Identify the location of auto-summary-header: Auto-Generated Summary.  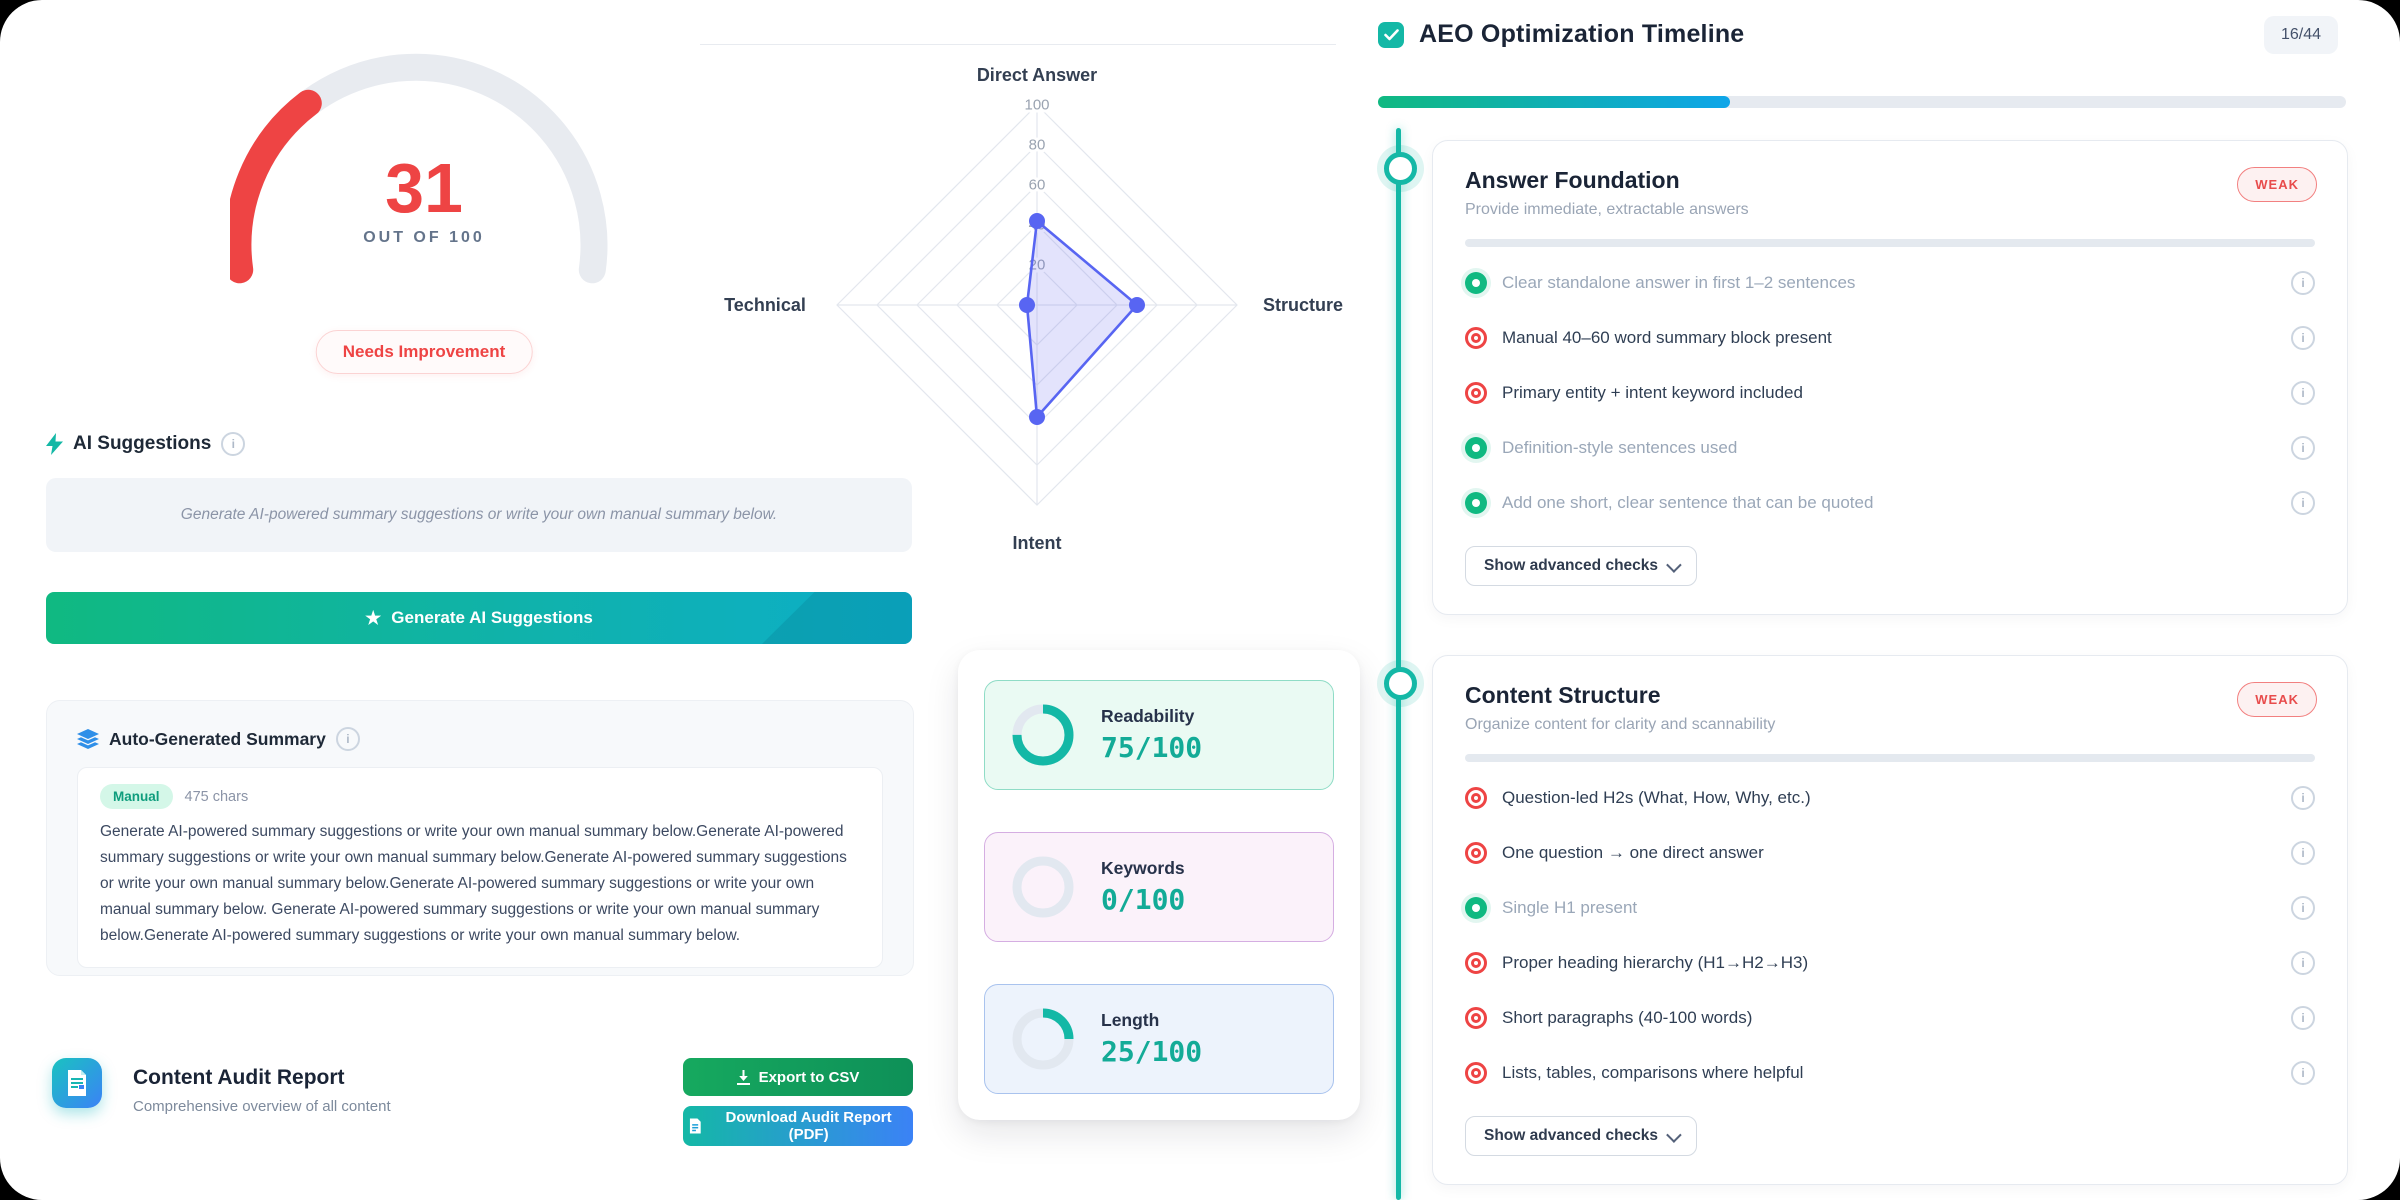
(480, 734).